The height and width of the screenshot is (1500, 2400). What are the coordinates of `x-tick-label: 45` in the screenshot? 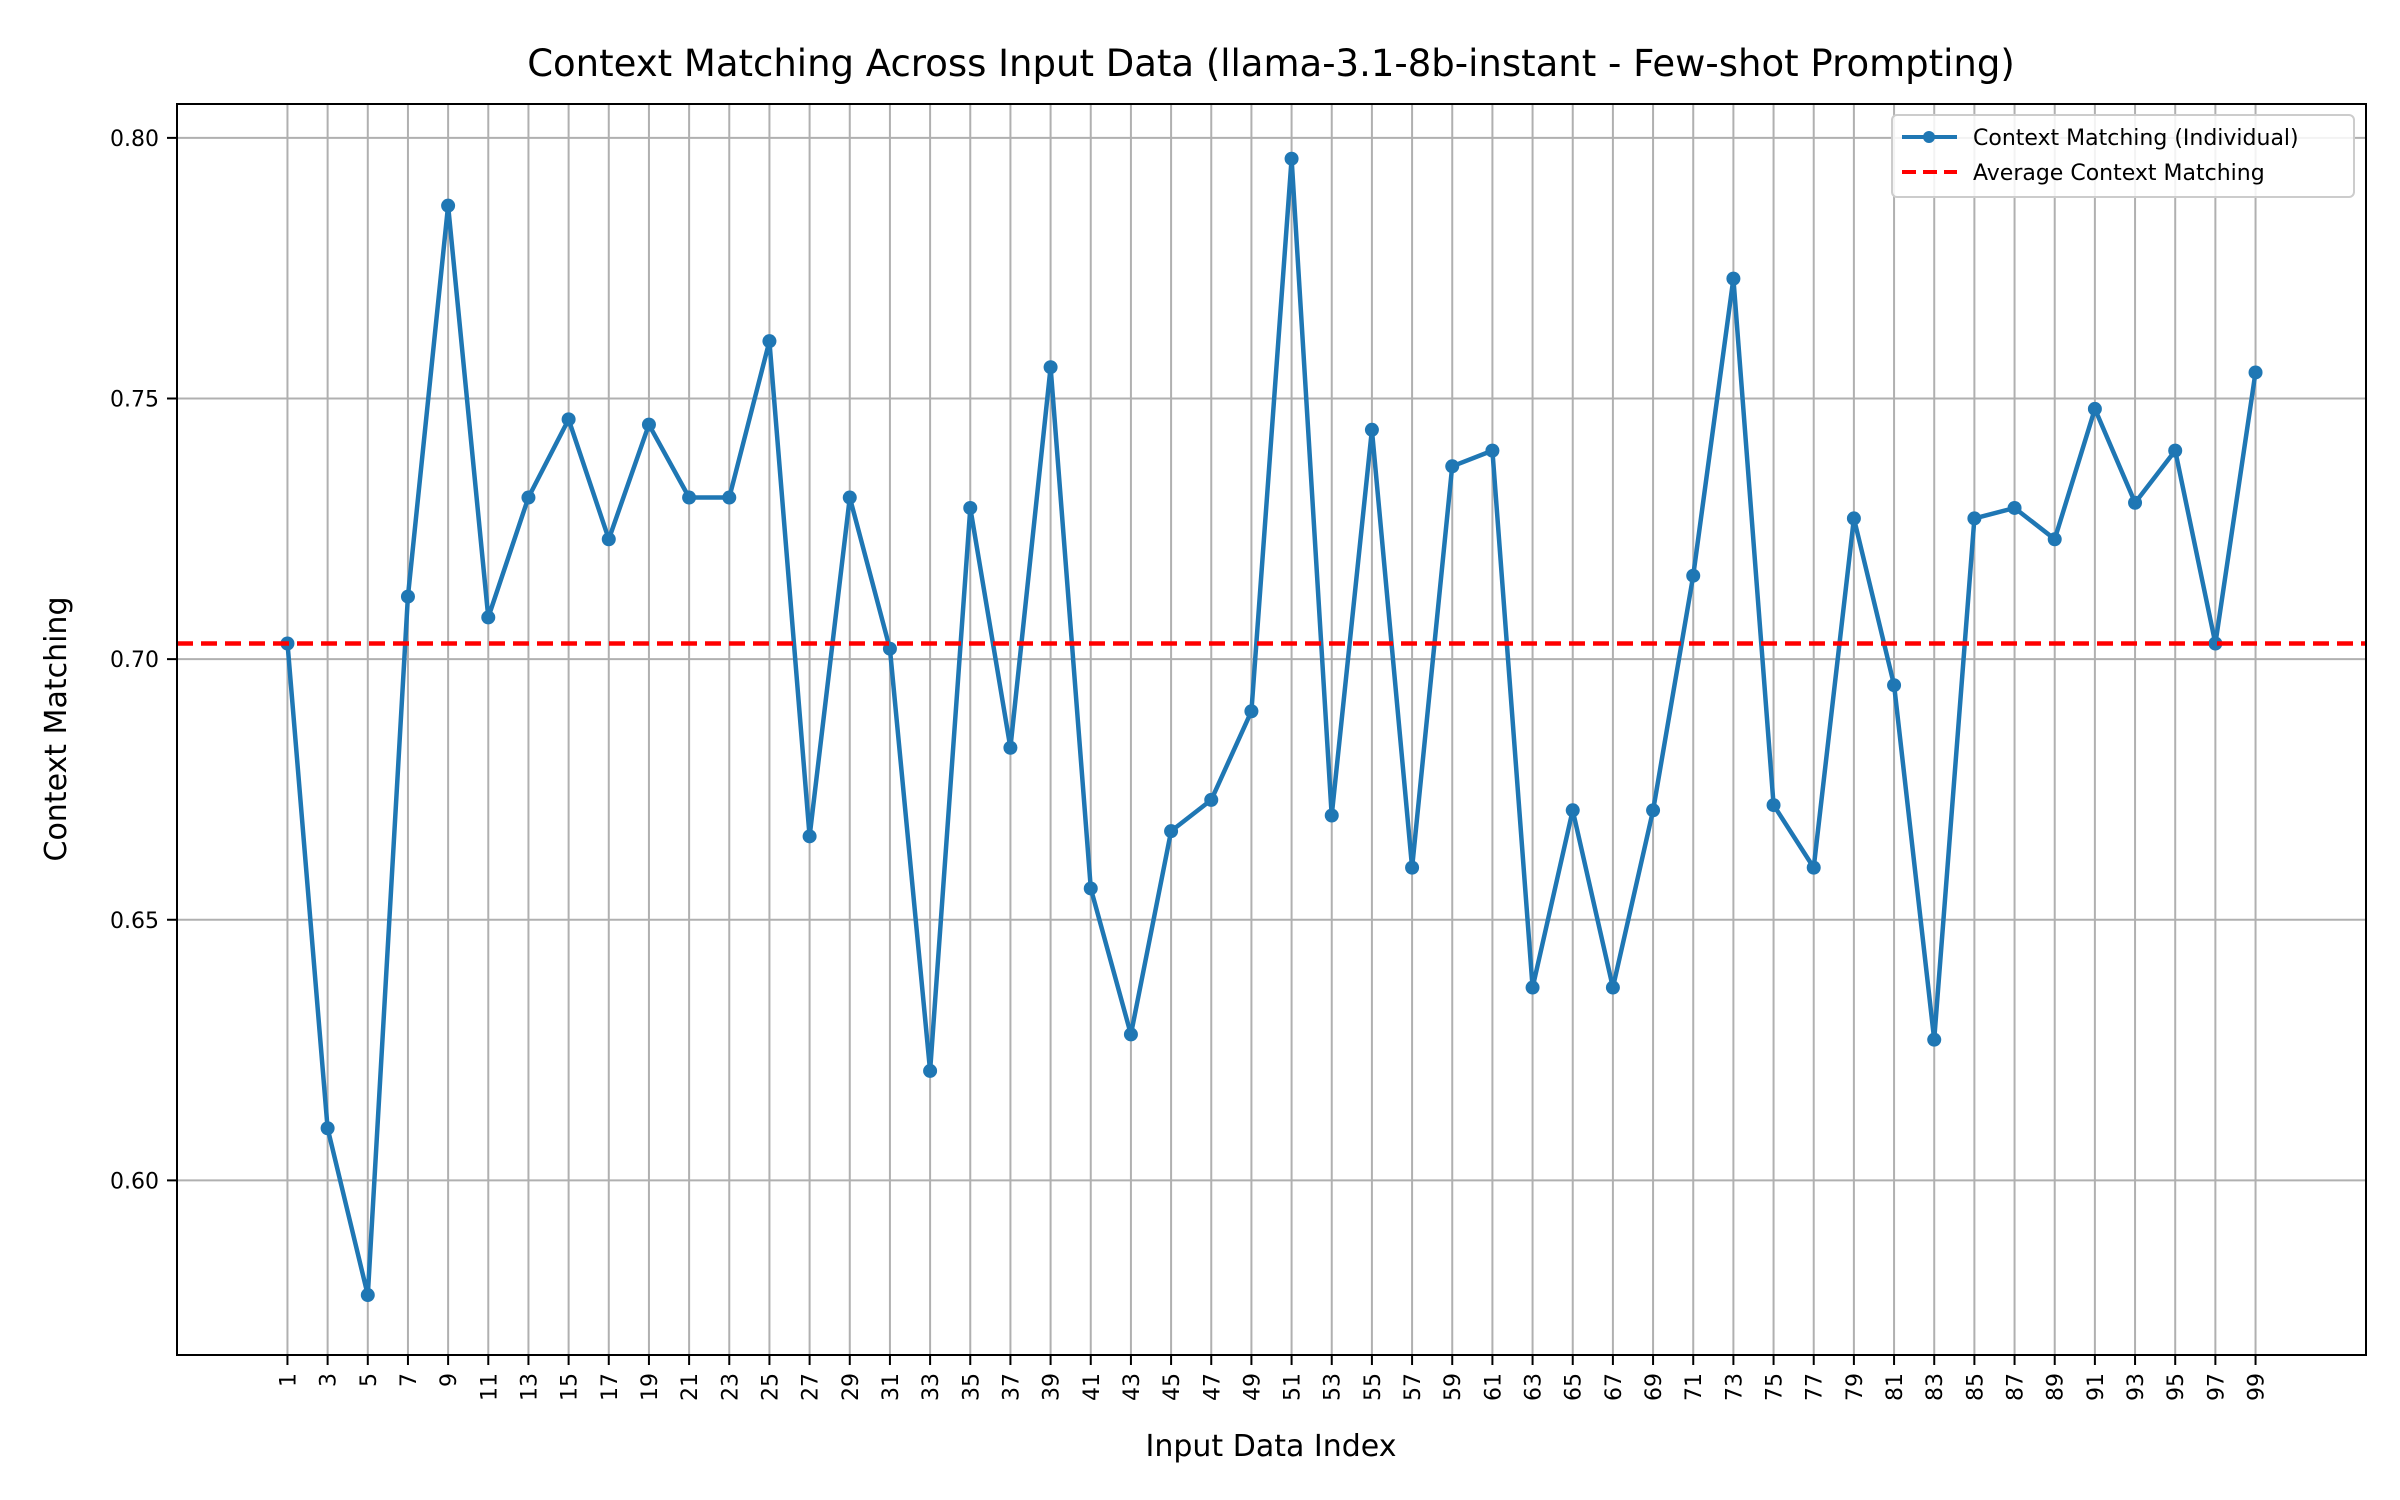 It's located at (1172, 1387).